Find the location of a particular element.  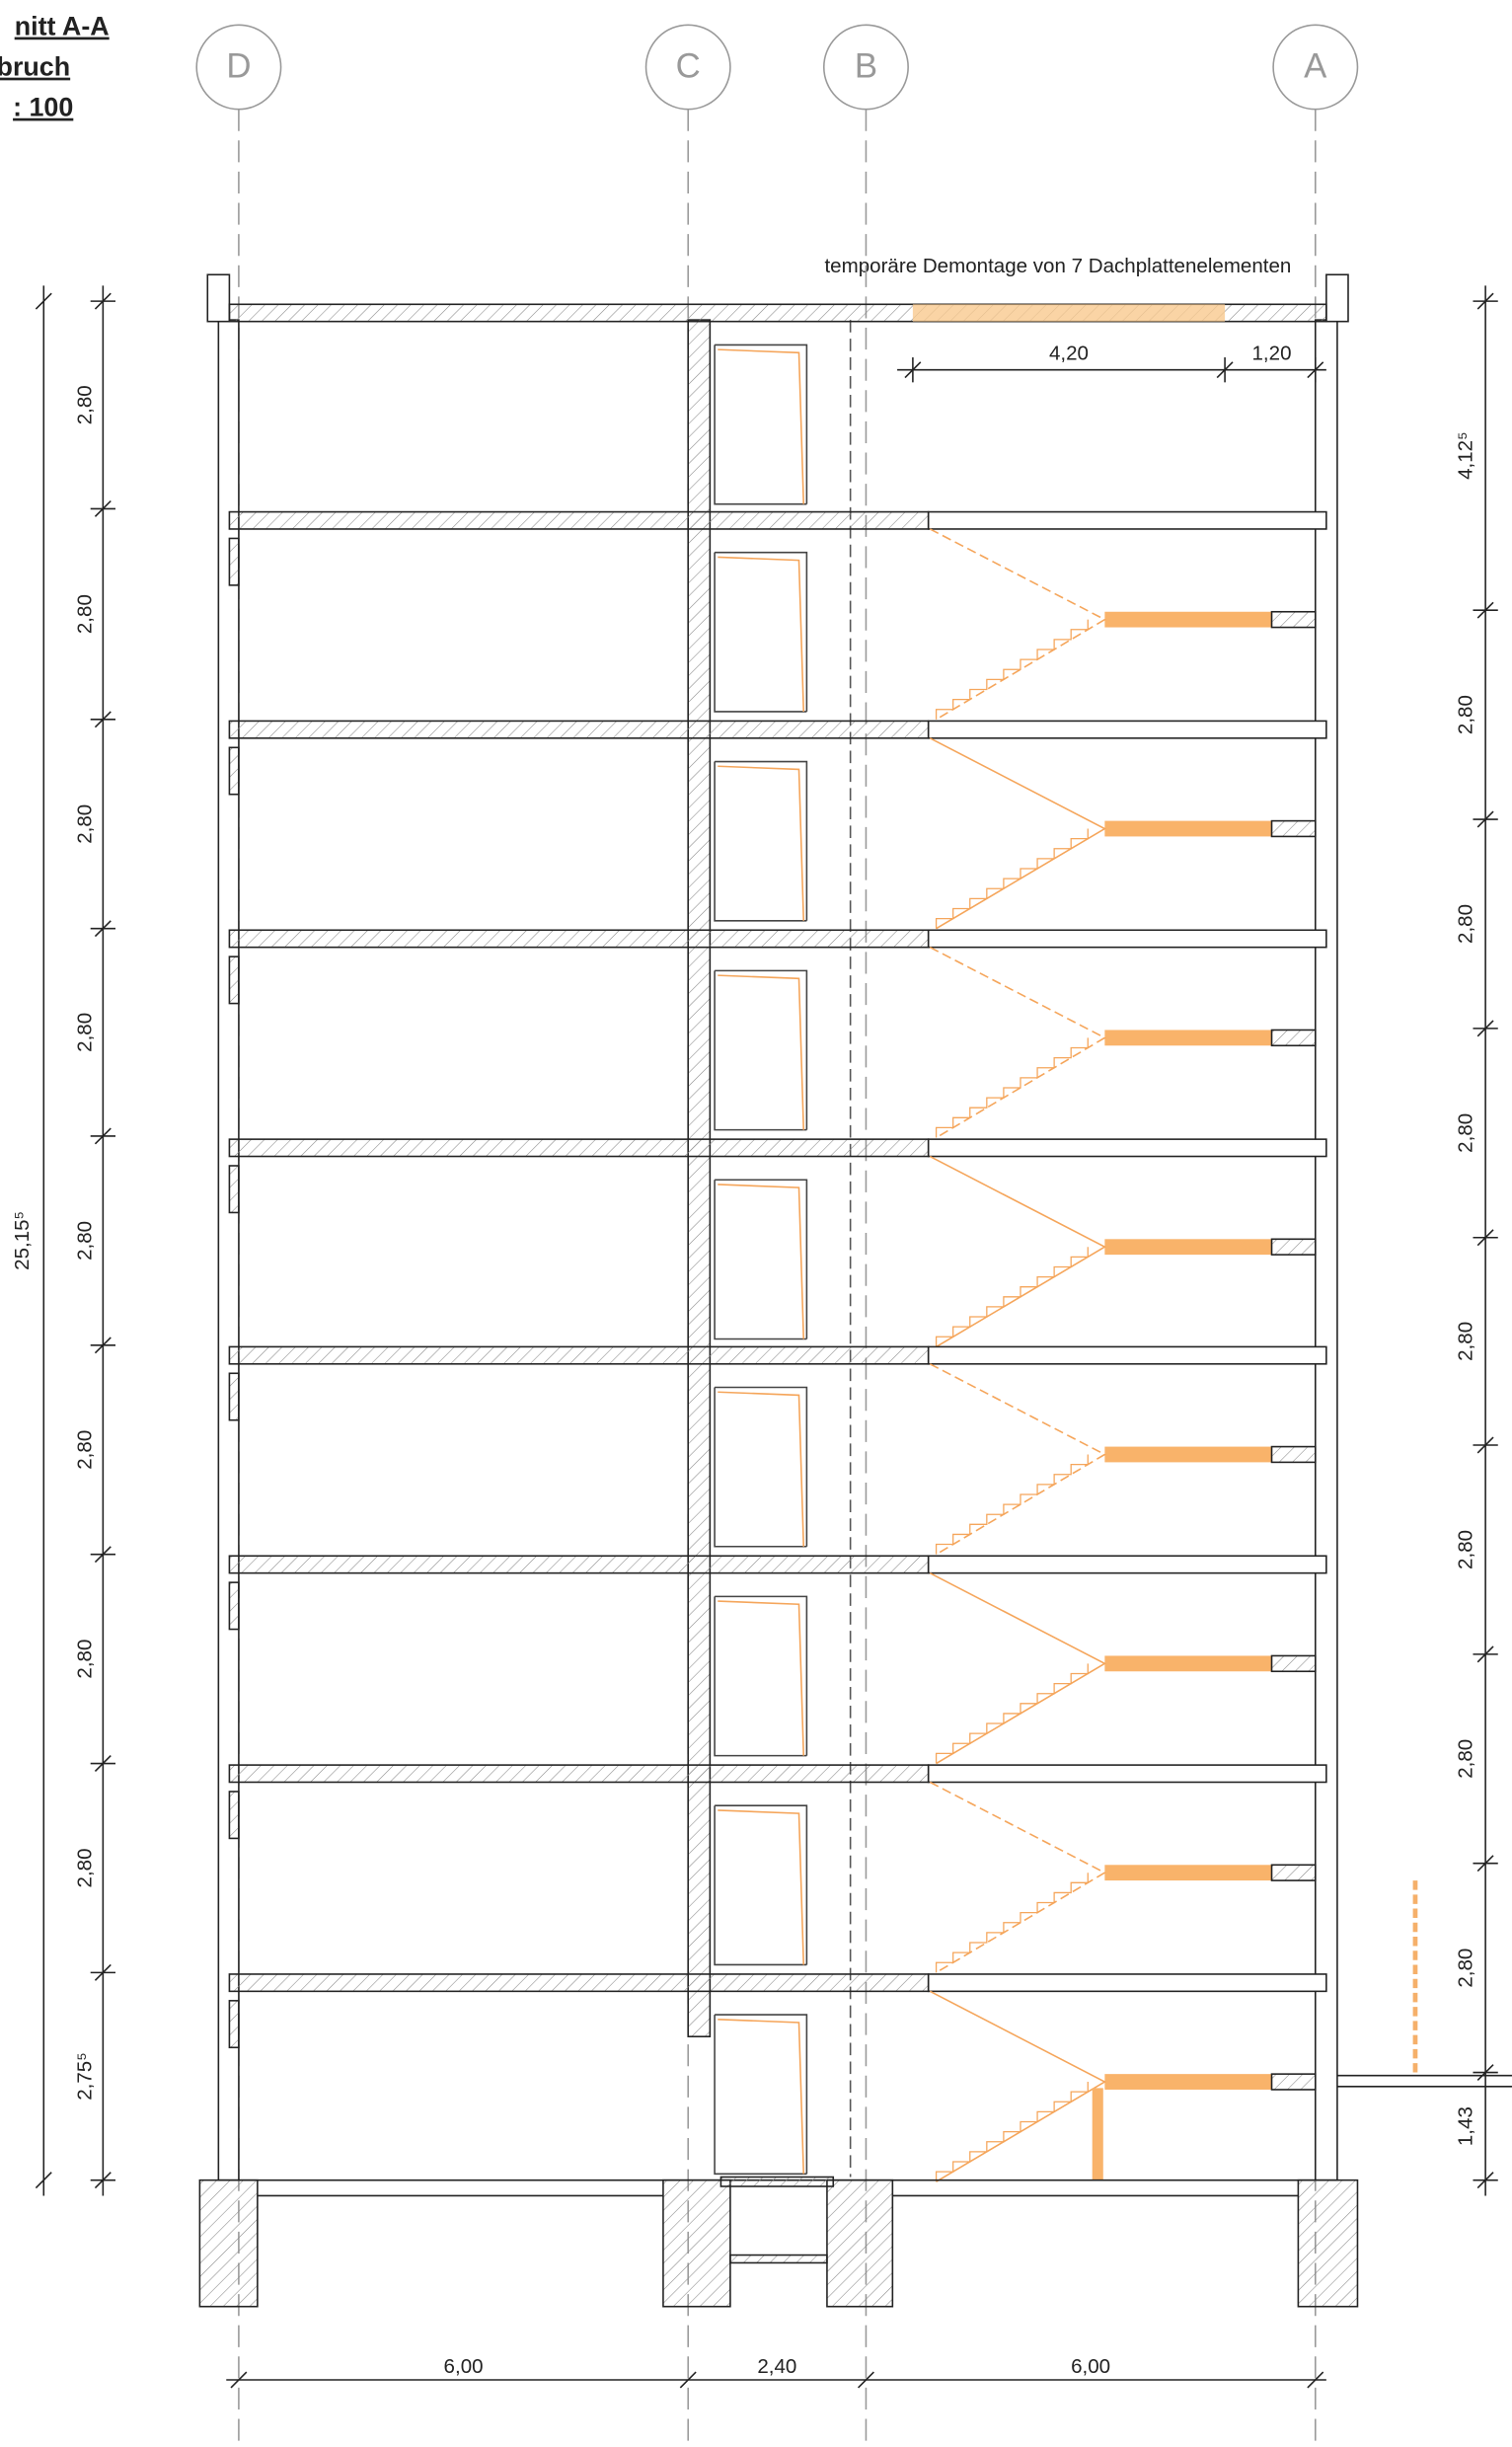

axis-label: D is located at coordinates (238, 67).